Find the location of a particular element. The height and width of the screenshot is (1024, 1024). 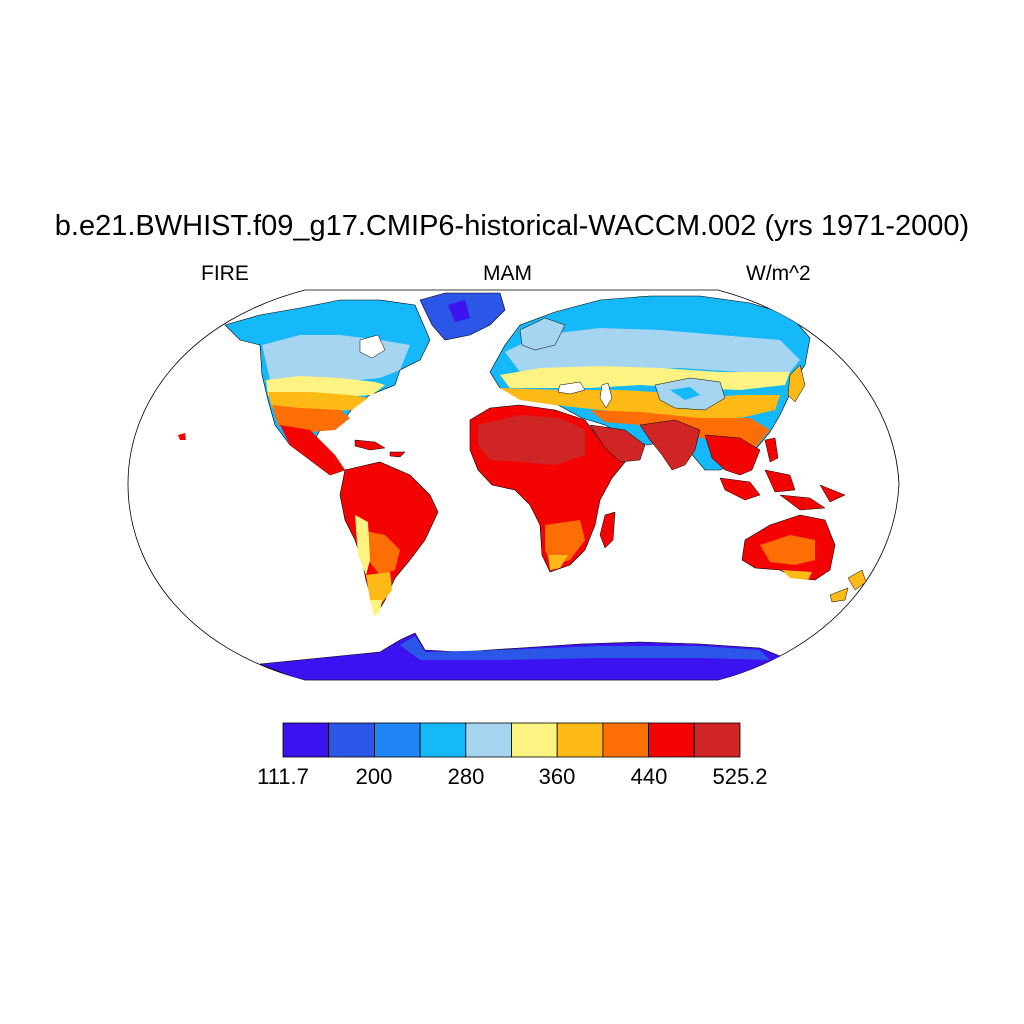

na-band-orange2 is located at coordinates (311, 418).